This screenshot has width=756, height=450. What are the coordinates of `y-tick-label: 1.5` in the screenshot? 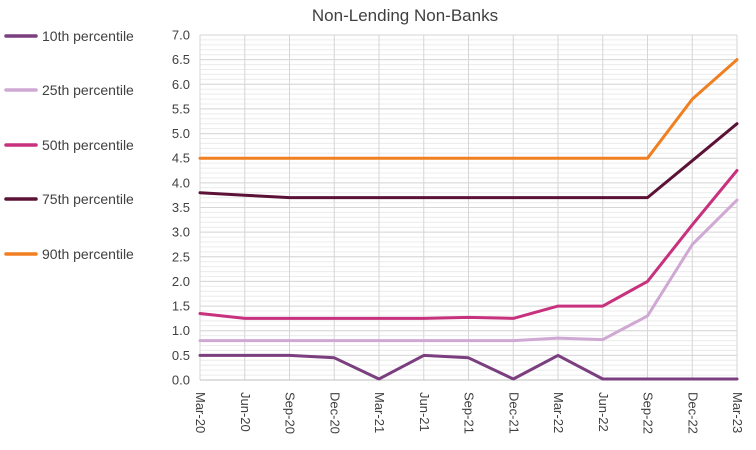 It's located at (181, 306).